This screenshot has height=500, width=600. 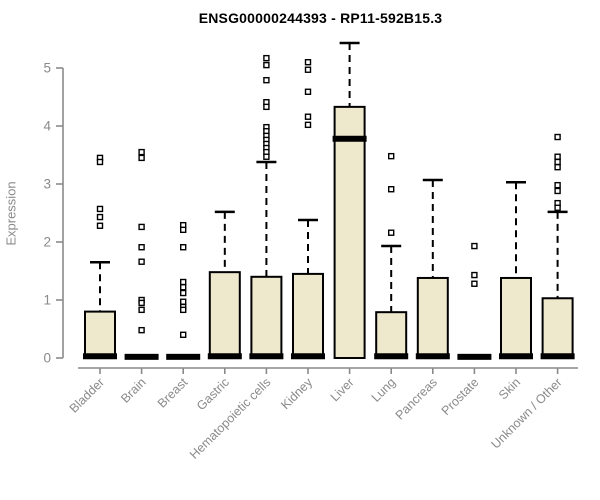 What do you see at coordinates (47, 126) in the screenshot?
I see `y-tick-label: 4` at bounding box center [47, 126].